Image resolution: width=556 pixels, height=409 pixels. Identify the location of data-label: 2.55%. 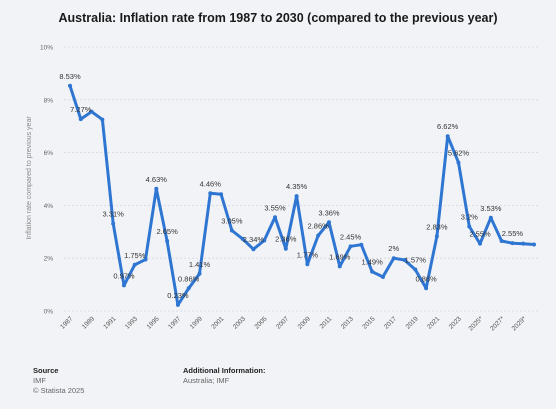
(513, 233).